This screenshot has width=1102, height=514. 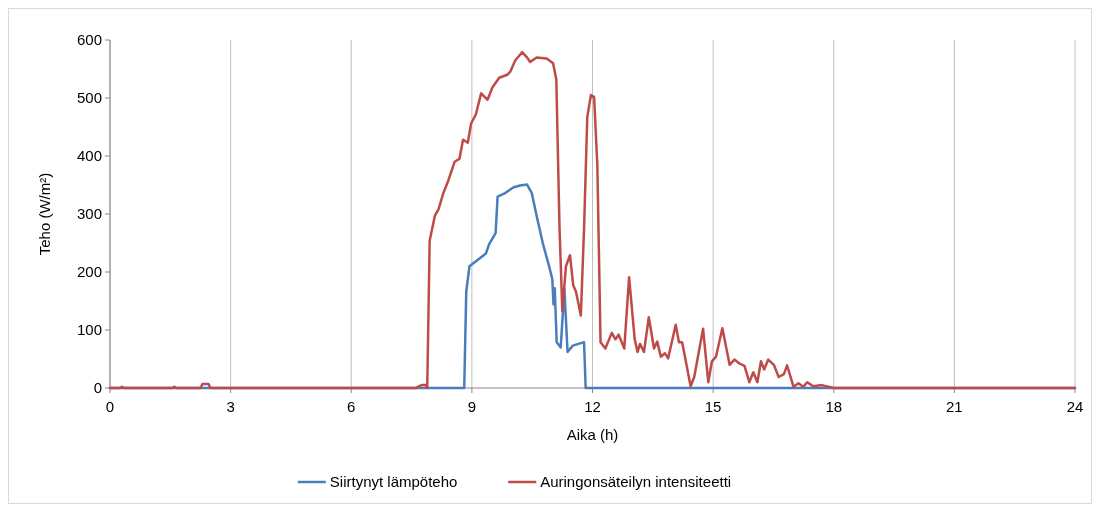 I want to click on y-tick-label: 0, so click(x=97, y=388).